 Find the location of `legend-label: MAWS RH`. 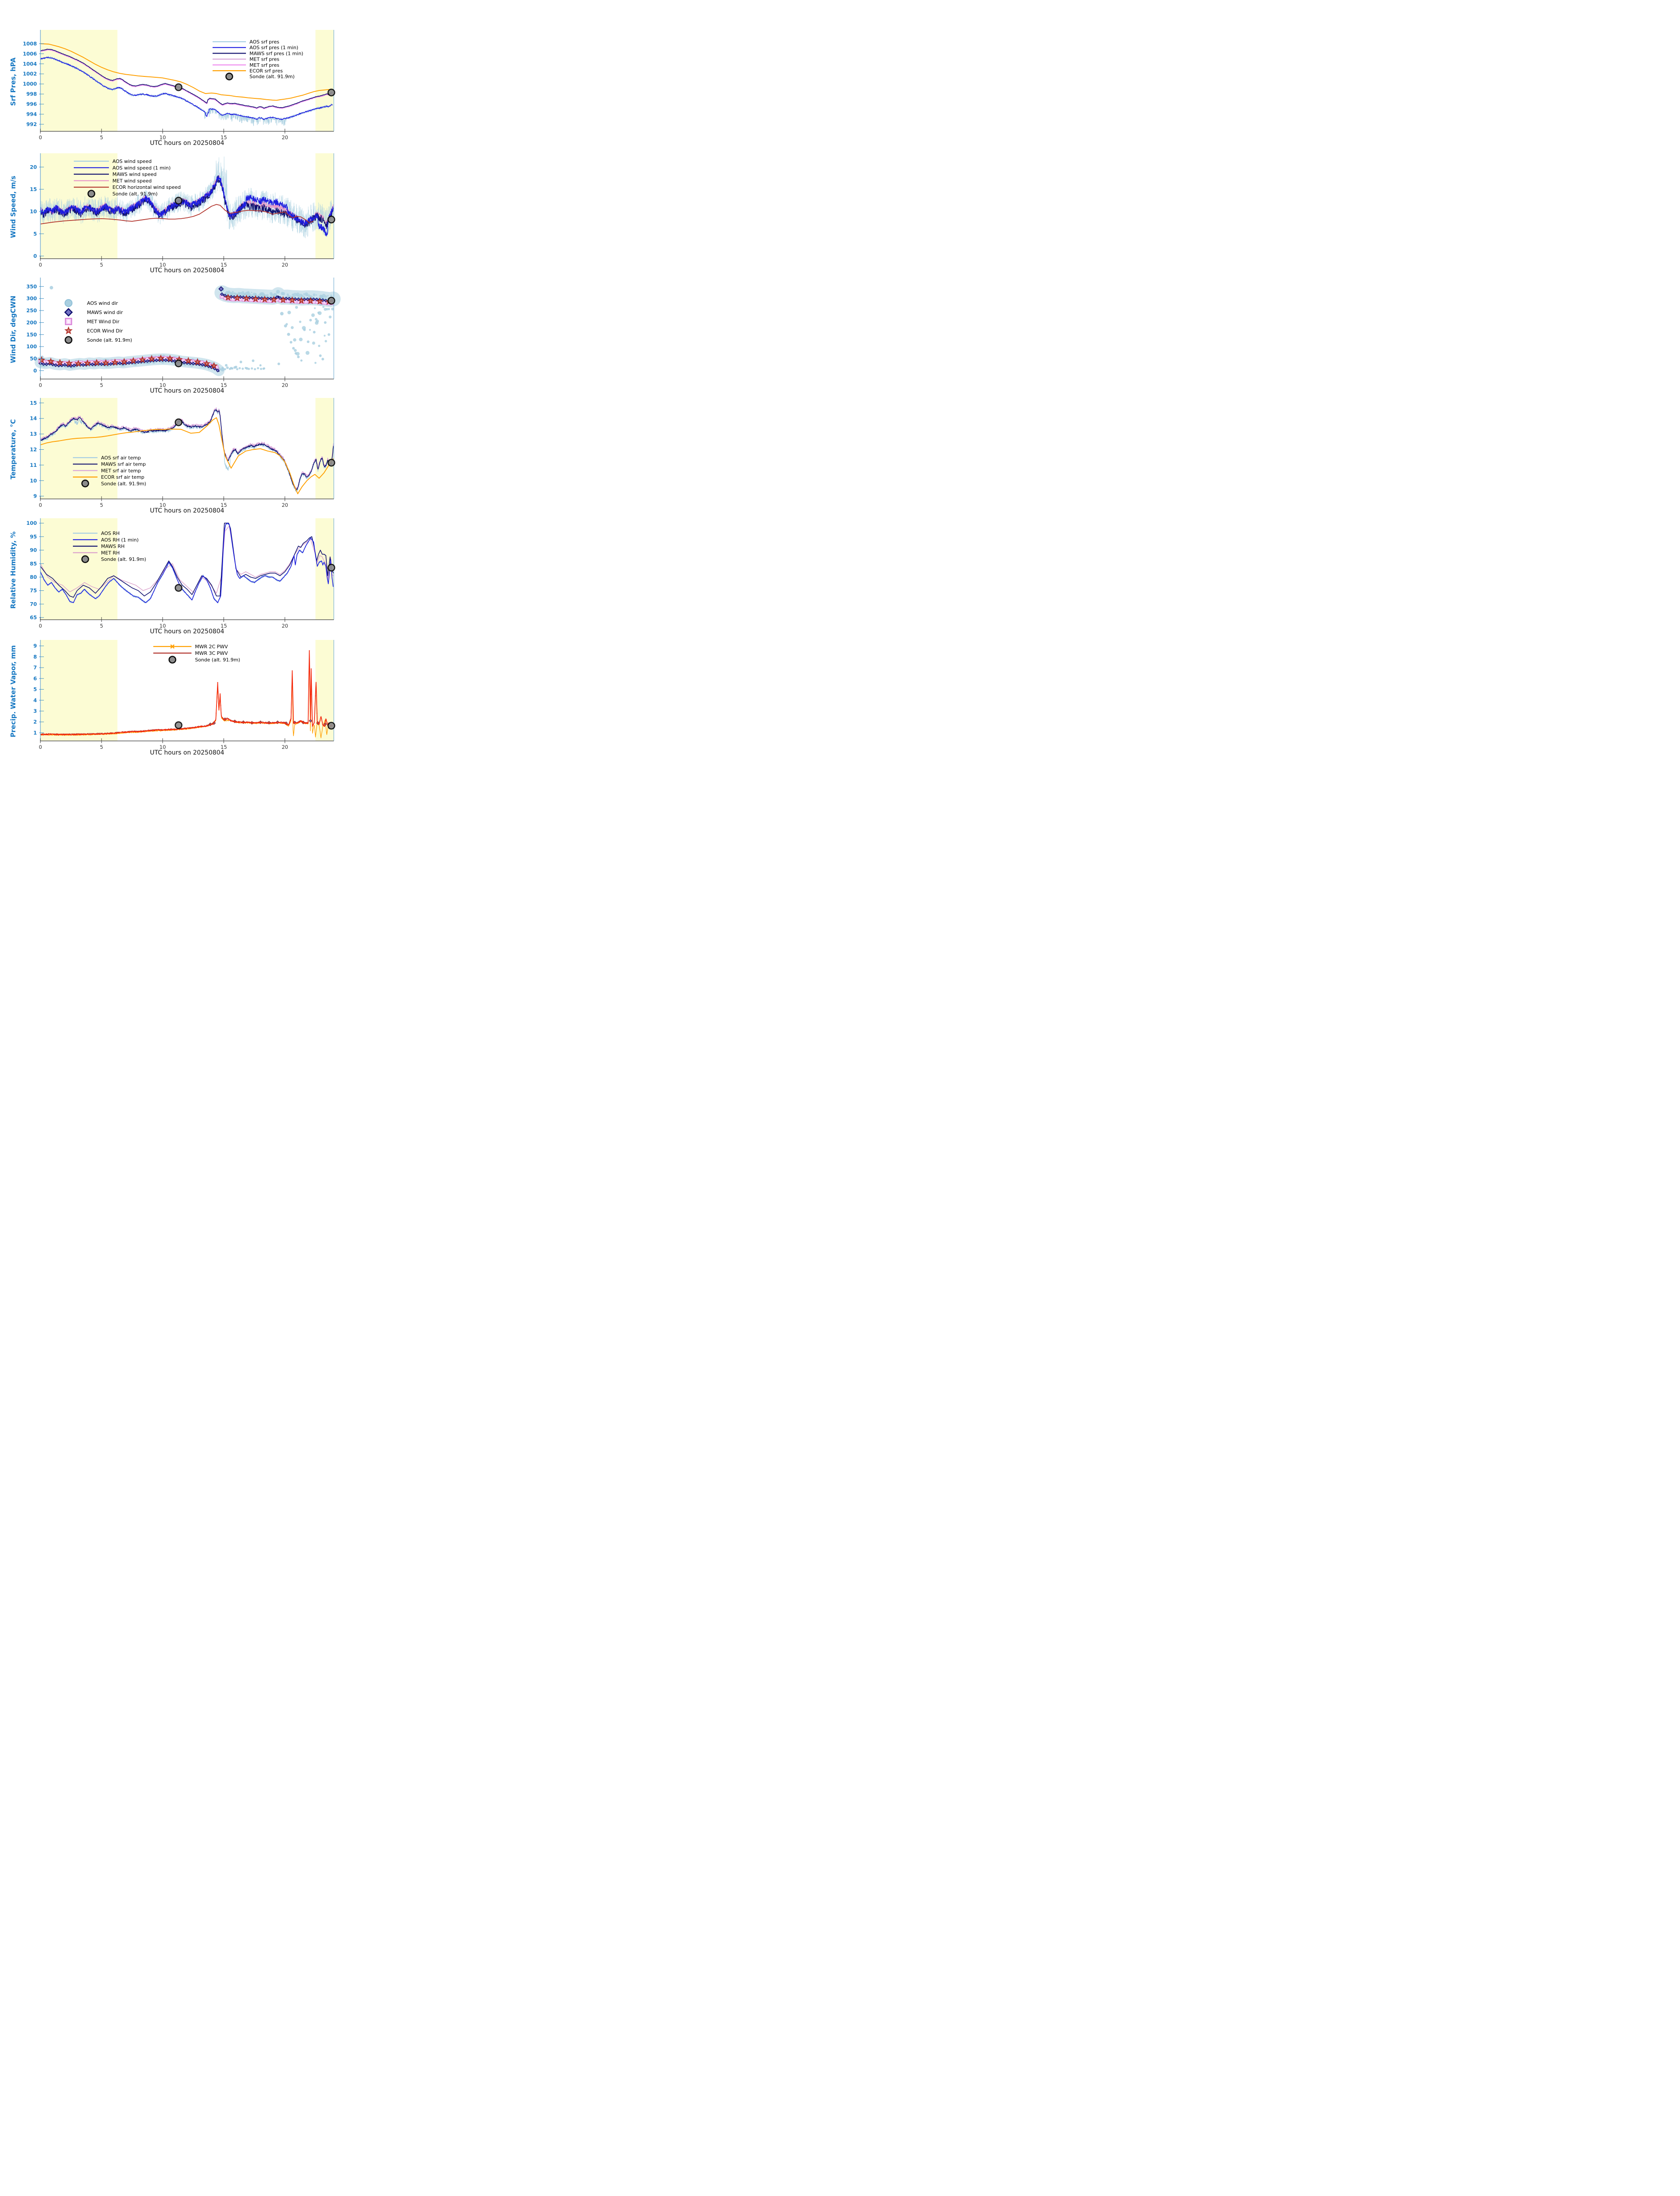

legend-label: MAWS RH is located at coordinates (113, 546).